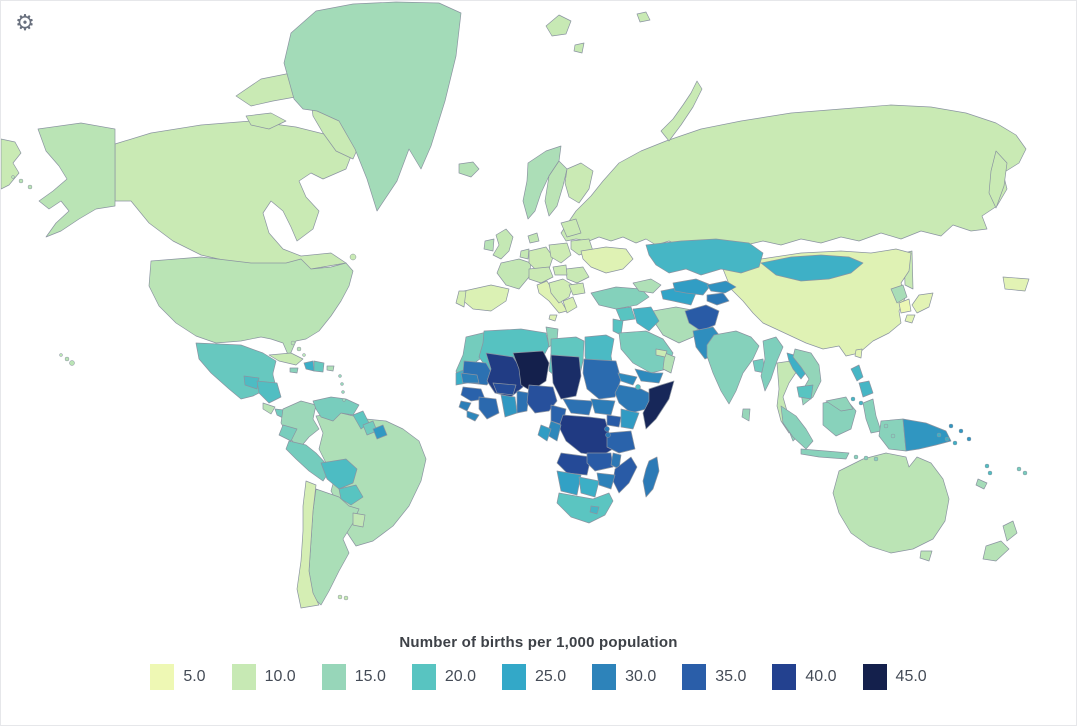 The width and height of the screenshot is (1077, 726). Describe the element at coordinates (577, 275) in the screenshot. I see `country-romania` at that location.